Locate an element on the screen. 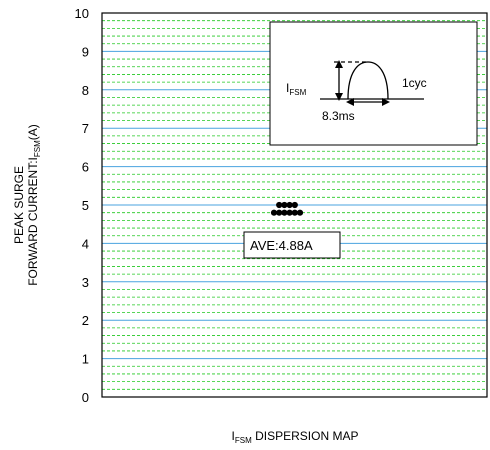  inset-half-sine is located at coordinates (368, 80).